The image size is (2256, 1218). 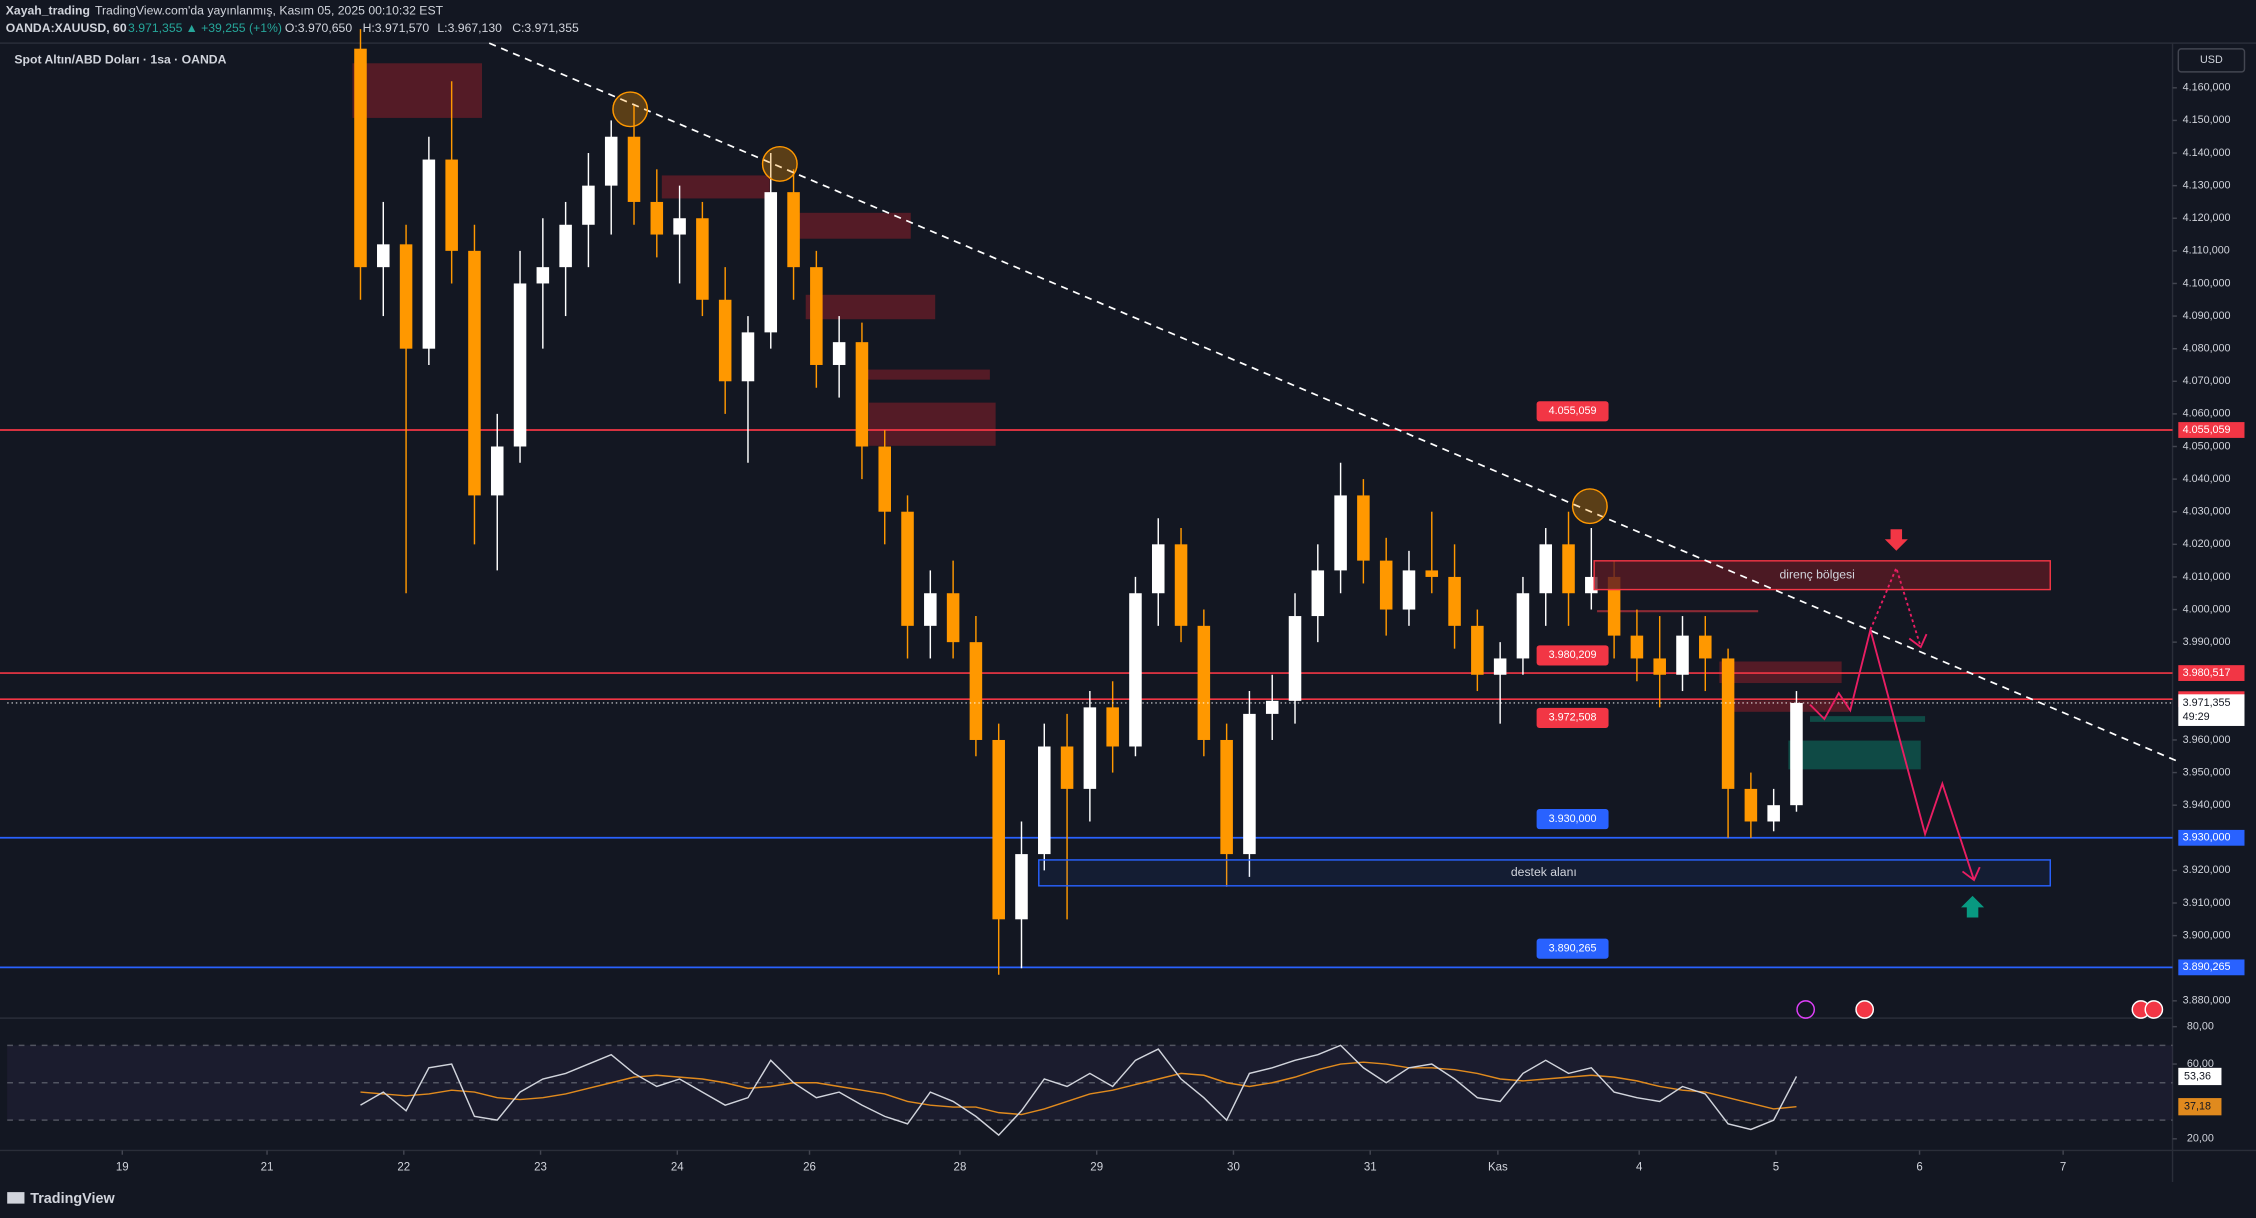 What do you see at coordinates (2207, 185) in the screenshot?
I see `y-tick-label: 4.130,000` at bounding box center [2207, 185].